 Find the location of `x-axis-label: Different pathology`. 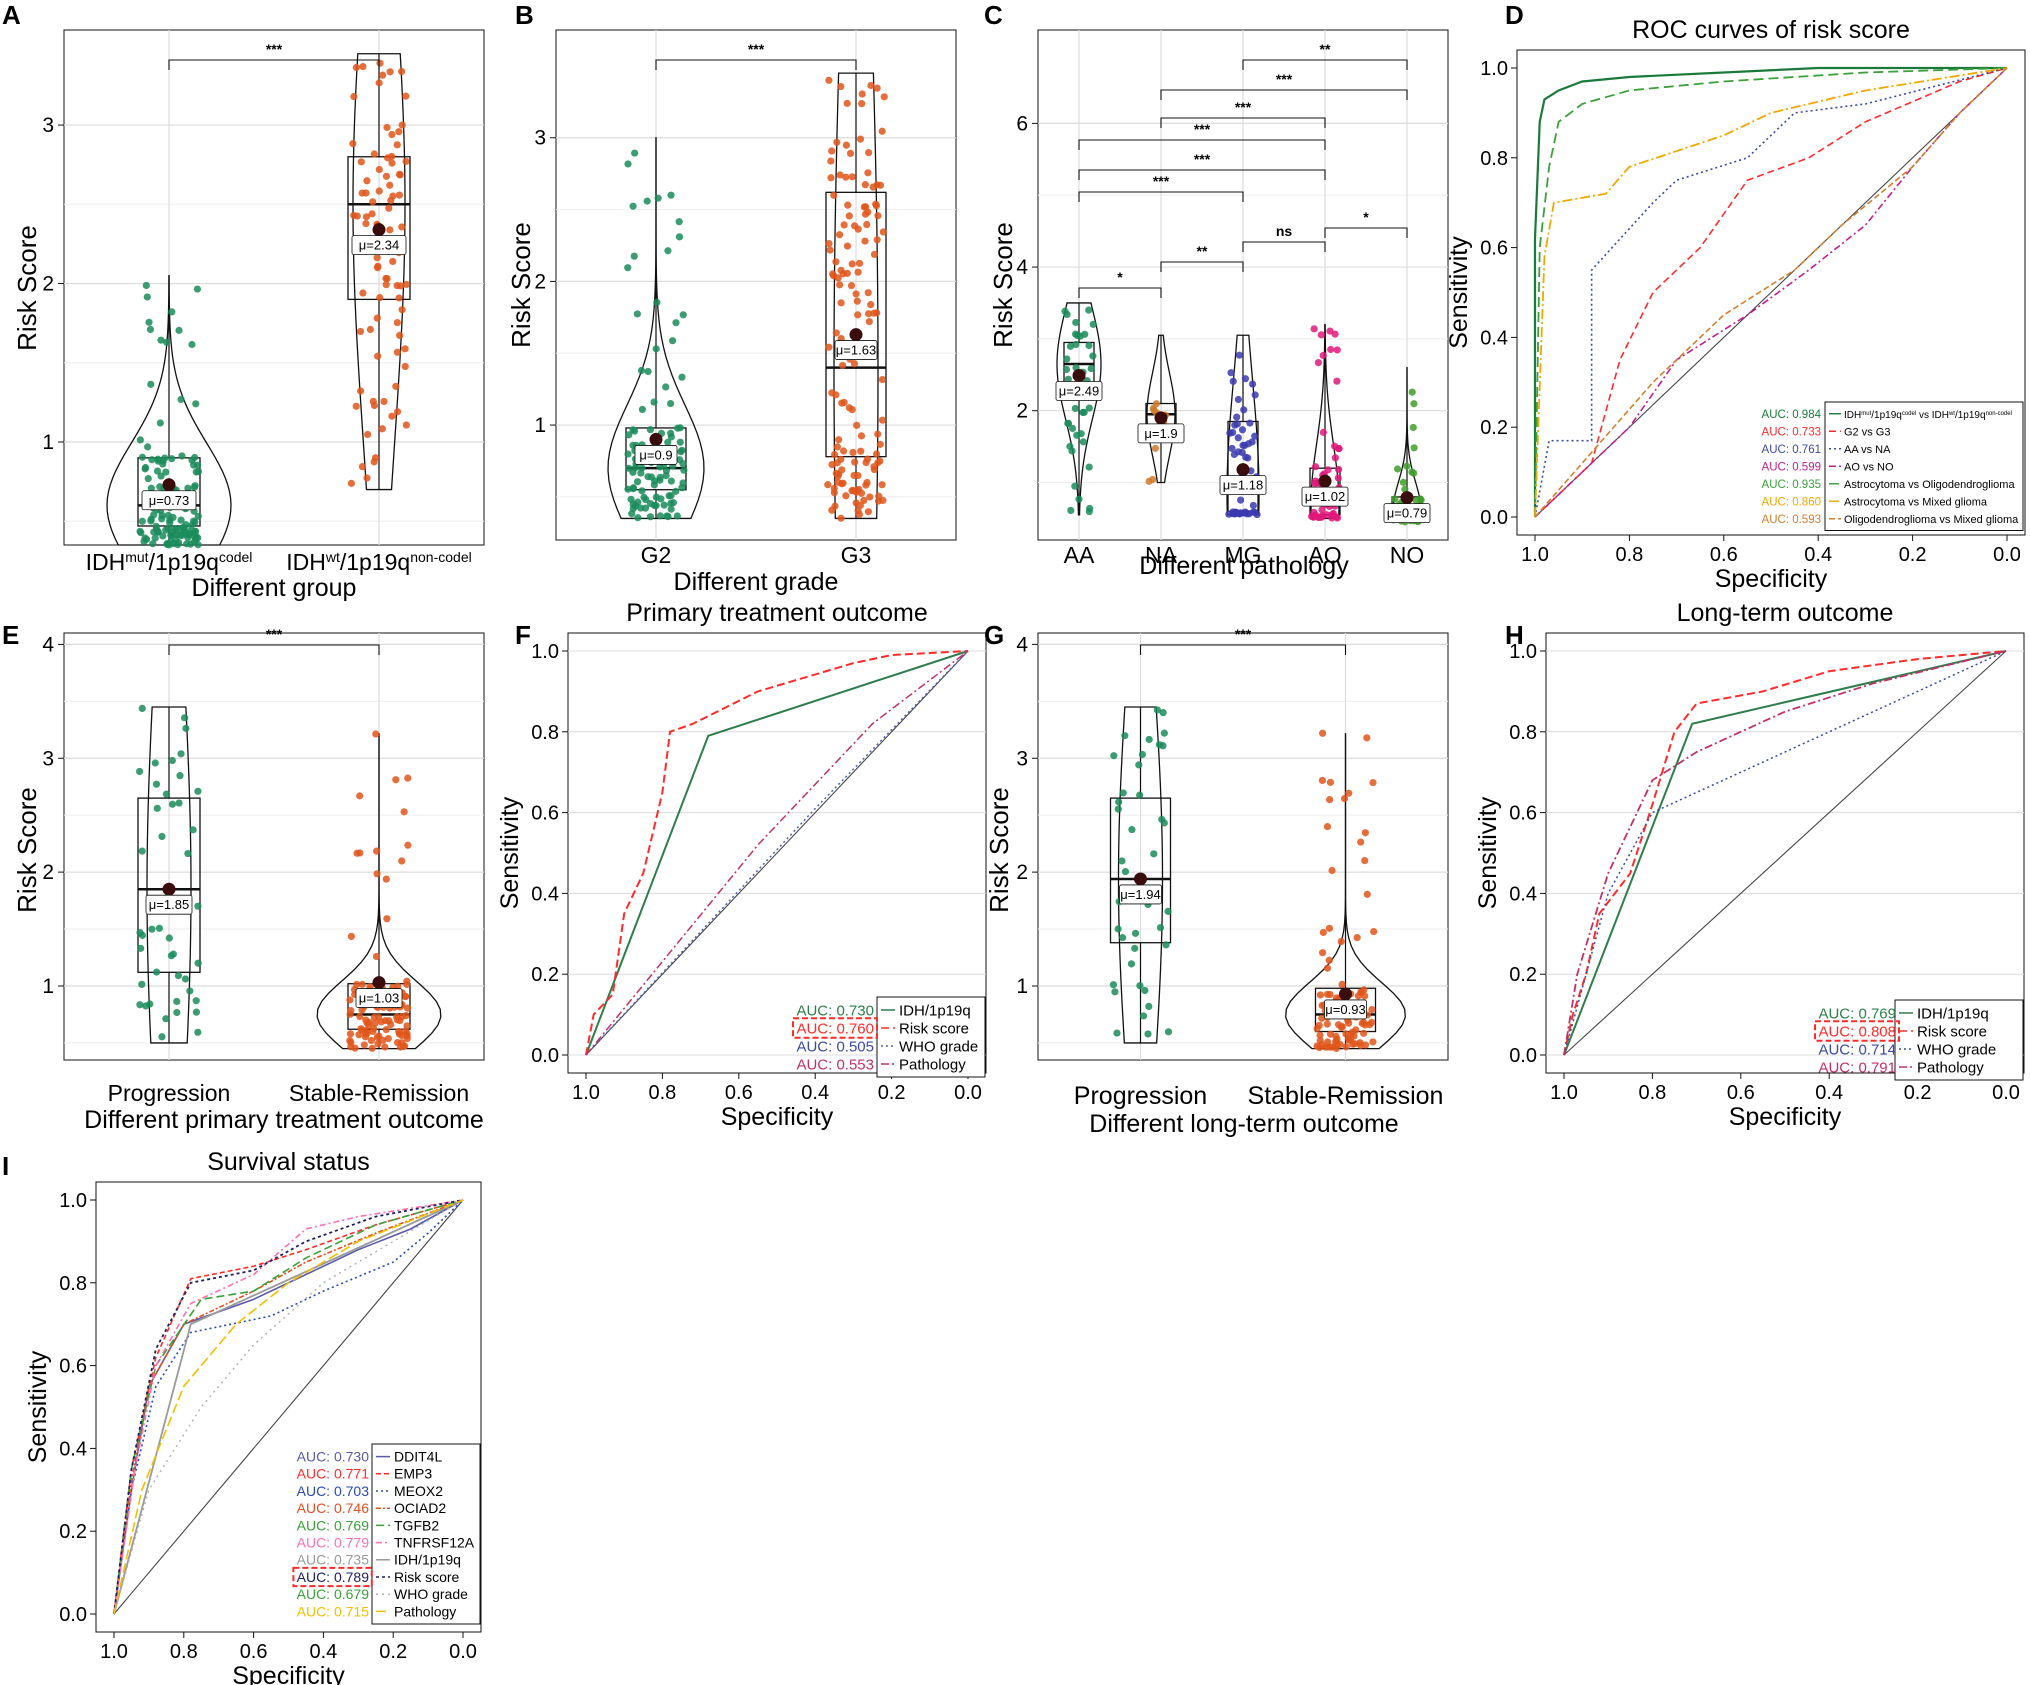

x-axis-label: Different pathology is located at coordinates (1244, 566).